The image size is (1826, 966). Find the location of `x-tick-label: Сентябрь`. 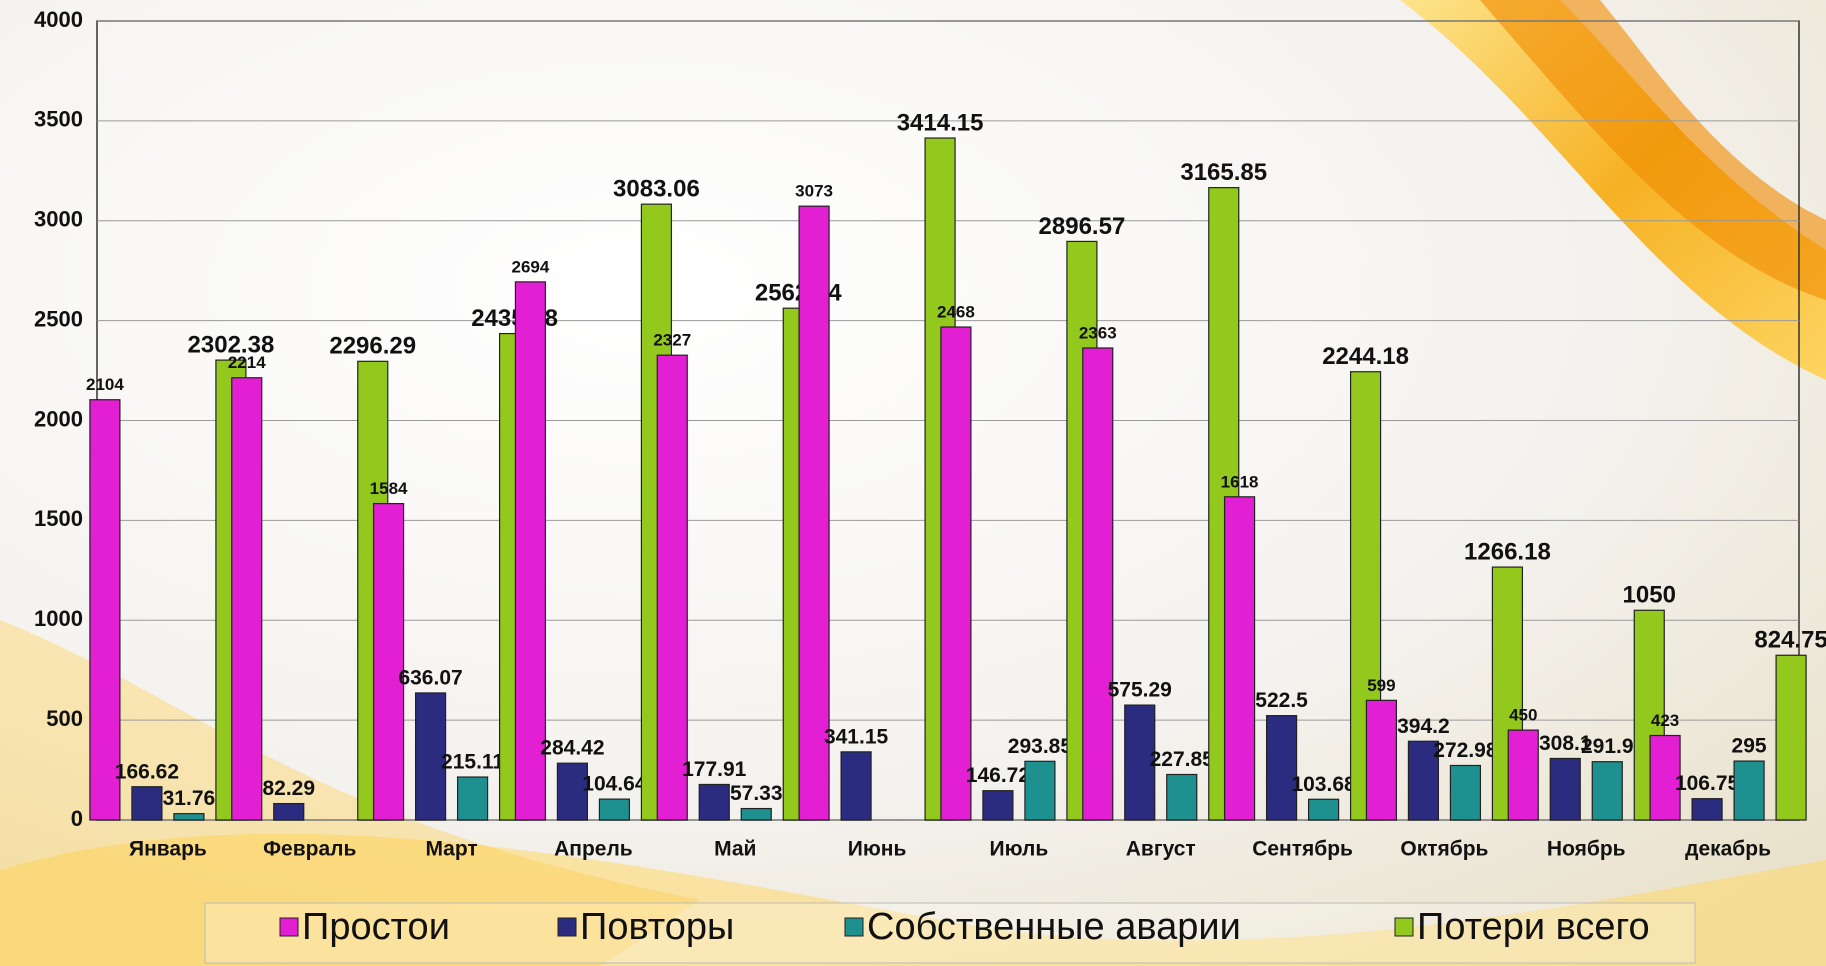

x-tick-label: Сентябрь is located at coordinates (1302, 849).